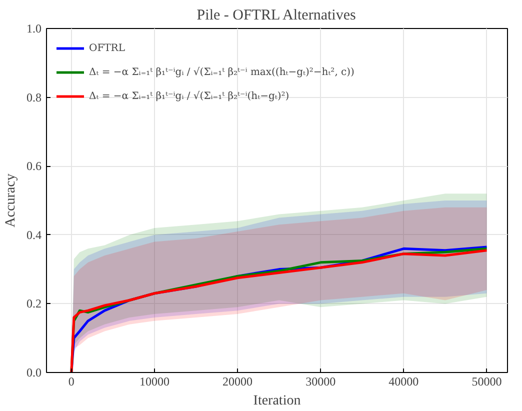 This screenshot has height=411, width=522. What do you see at coordinates (34, 97) in the screenshot?
I see `y-tick-label: 0.8` at bounding box center [34, 97].